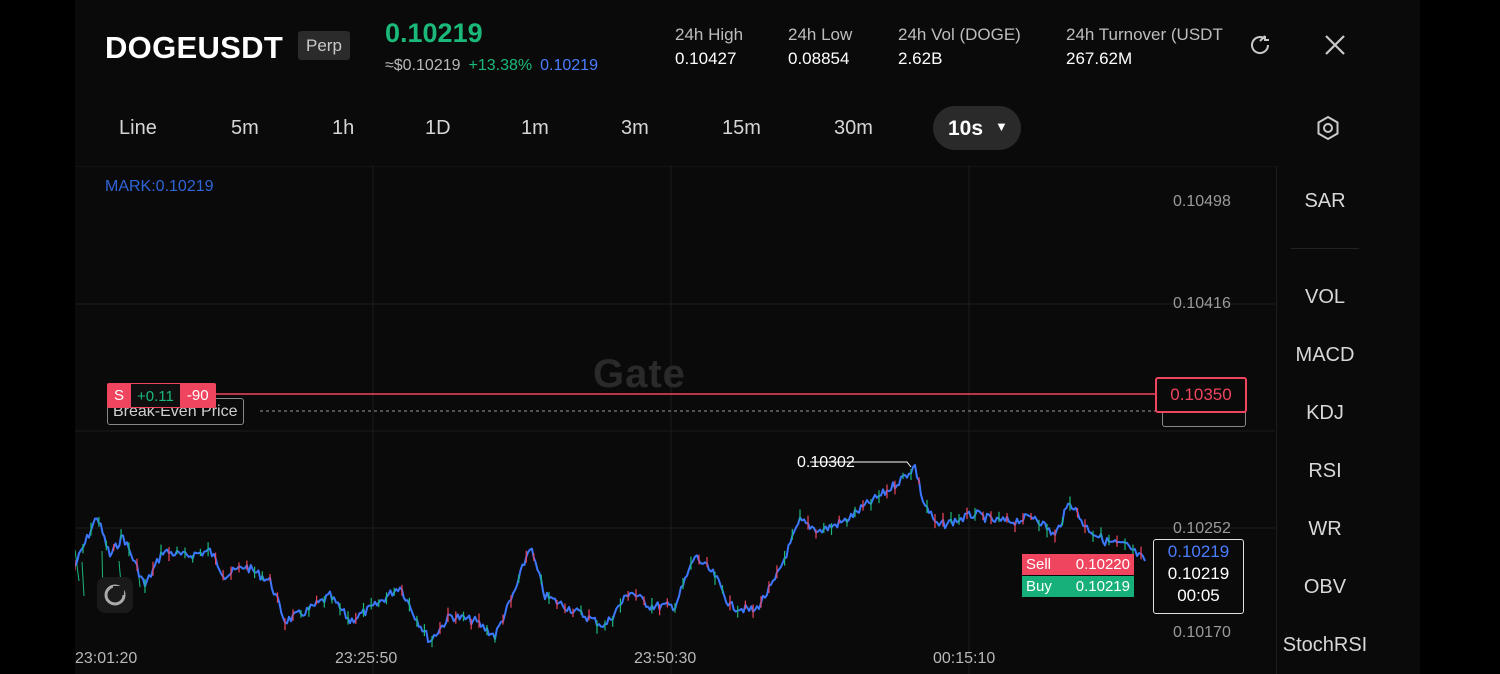  What do you see at coordinates (138, 128) in the screenshot?
I see `tab-line: Line` at bounding box center [138, 128].